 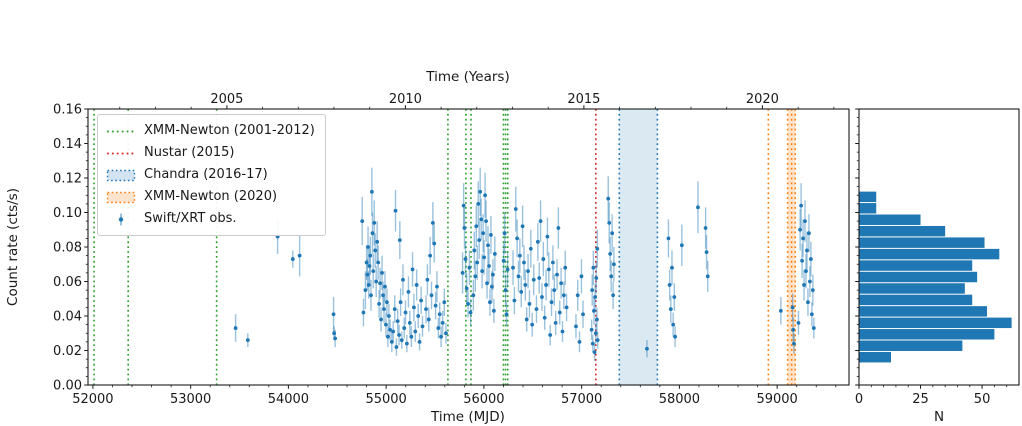 I want to click on swift-xrt-errorbar-point-icon, so click(x=121, y=219).